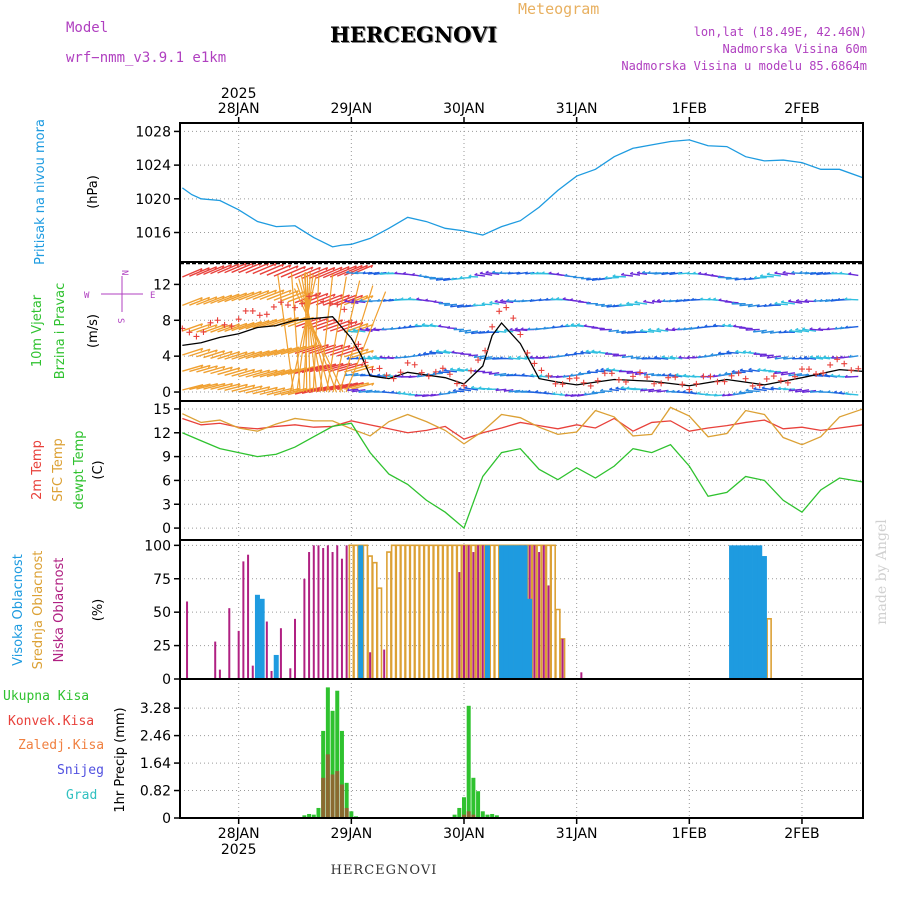 The width and height of the screenshot is (900, 900). What do you see at coordinates (795, 49) in the screenshot?
I see `altitude-label: Nadmorska Visina 60m` at bounding box center [795, 49].